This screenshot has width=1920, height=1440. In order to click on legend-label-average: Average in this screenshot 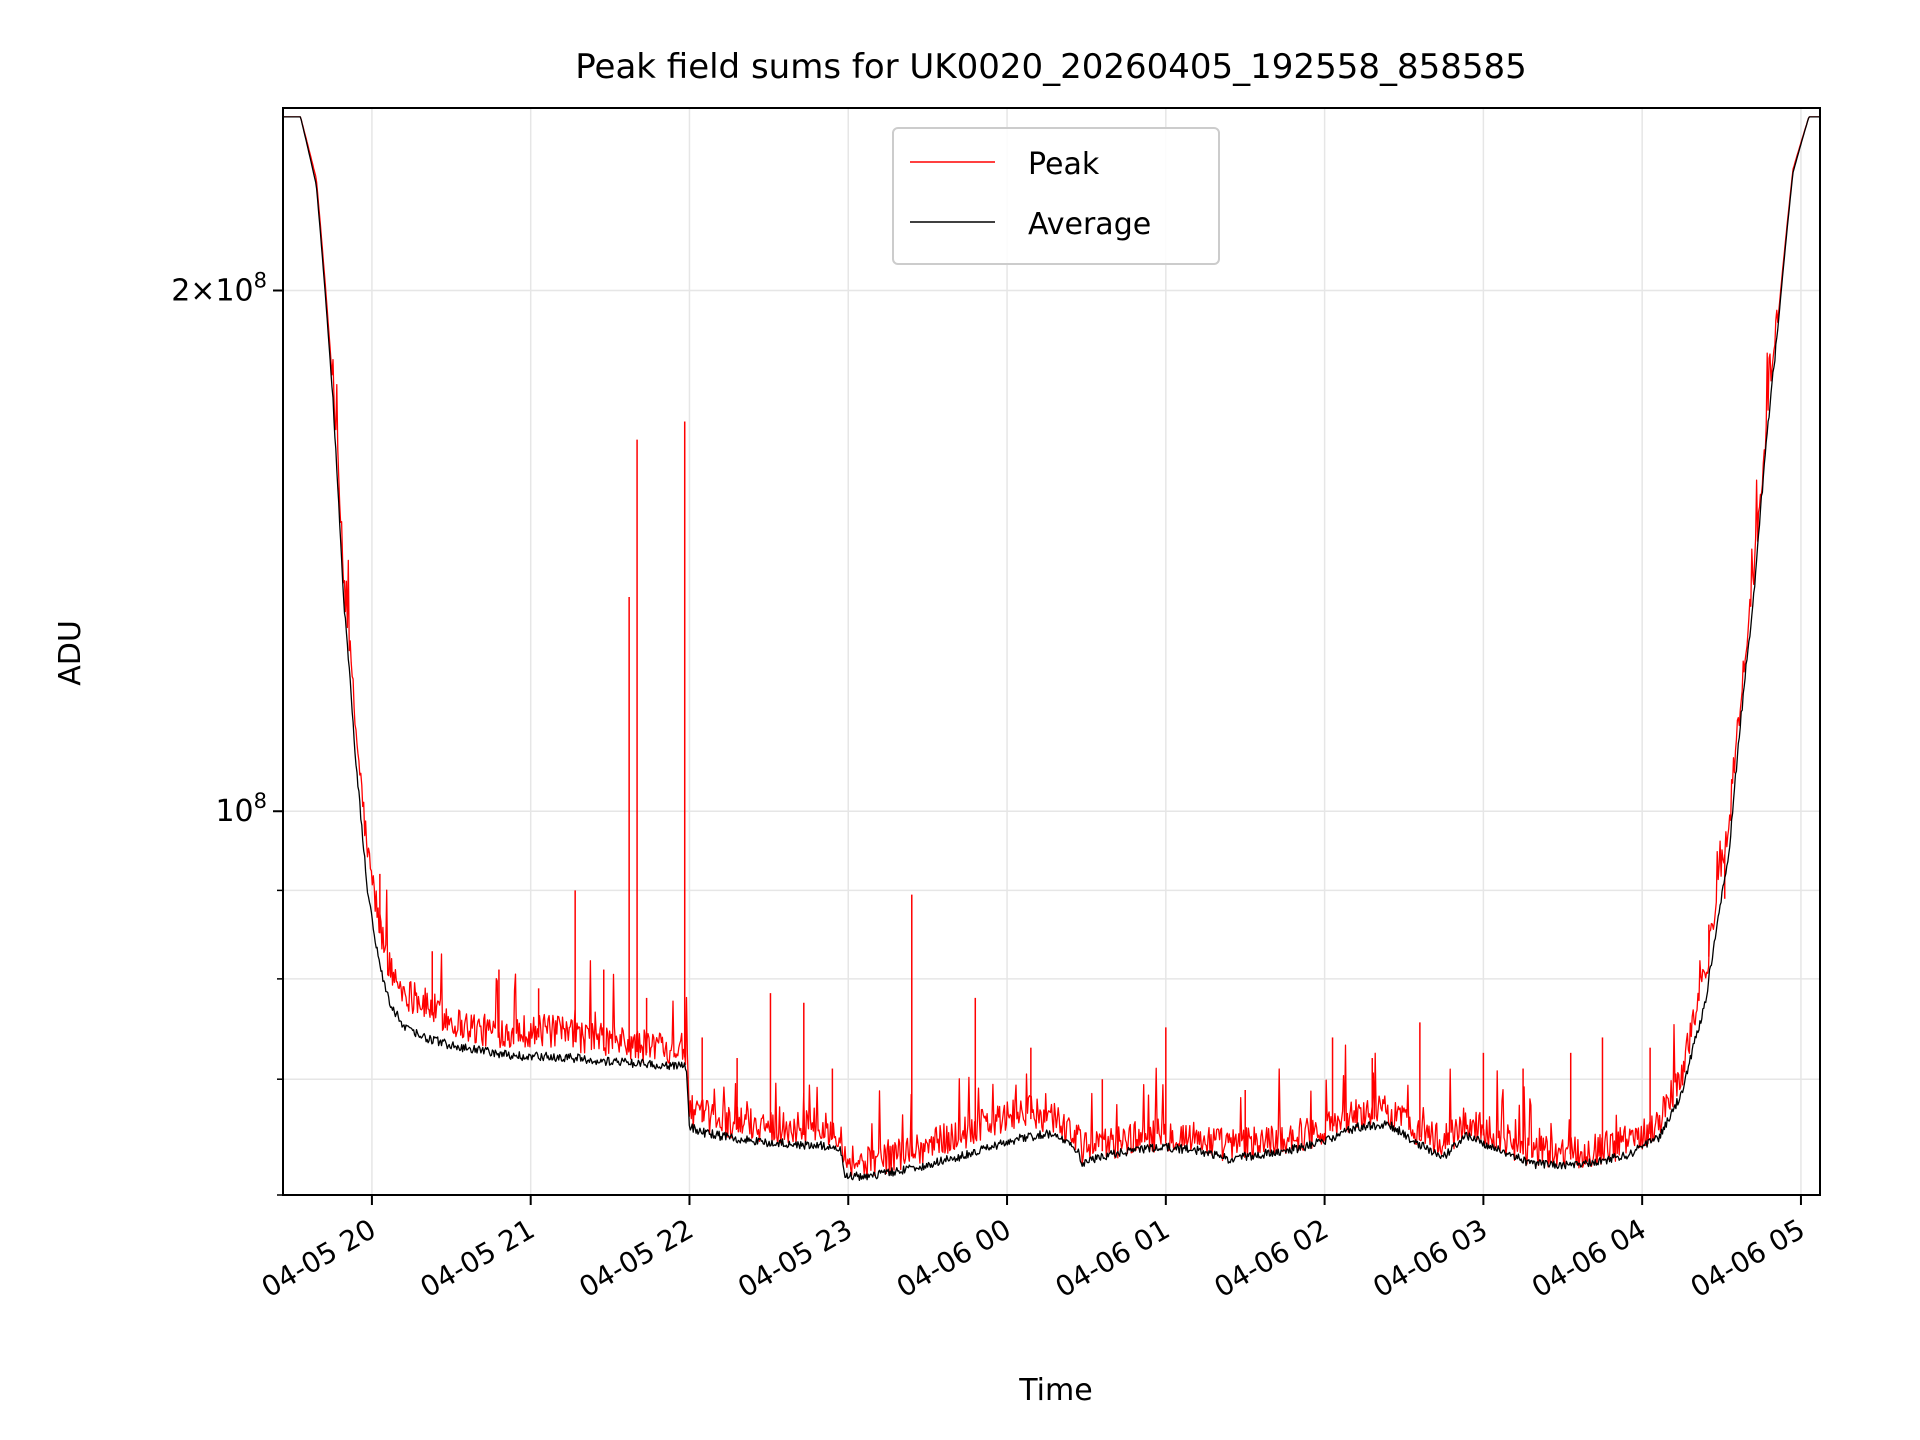, I will do `click(1089, 224)`.